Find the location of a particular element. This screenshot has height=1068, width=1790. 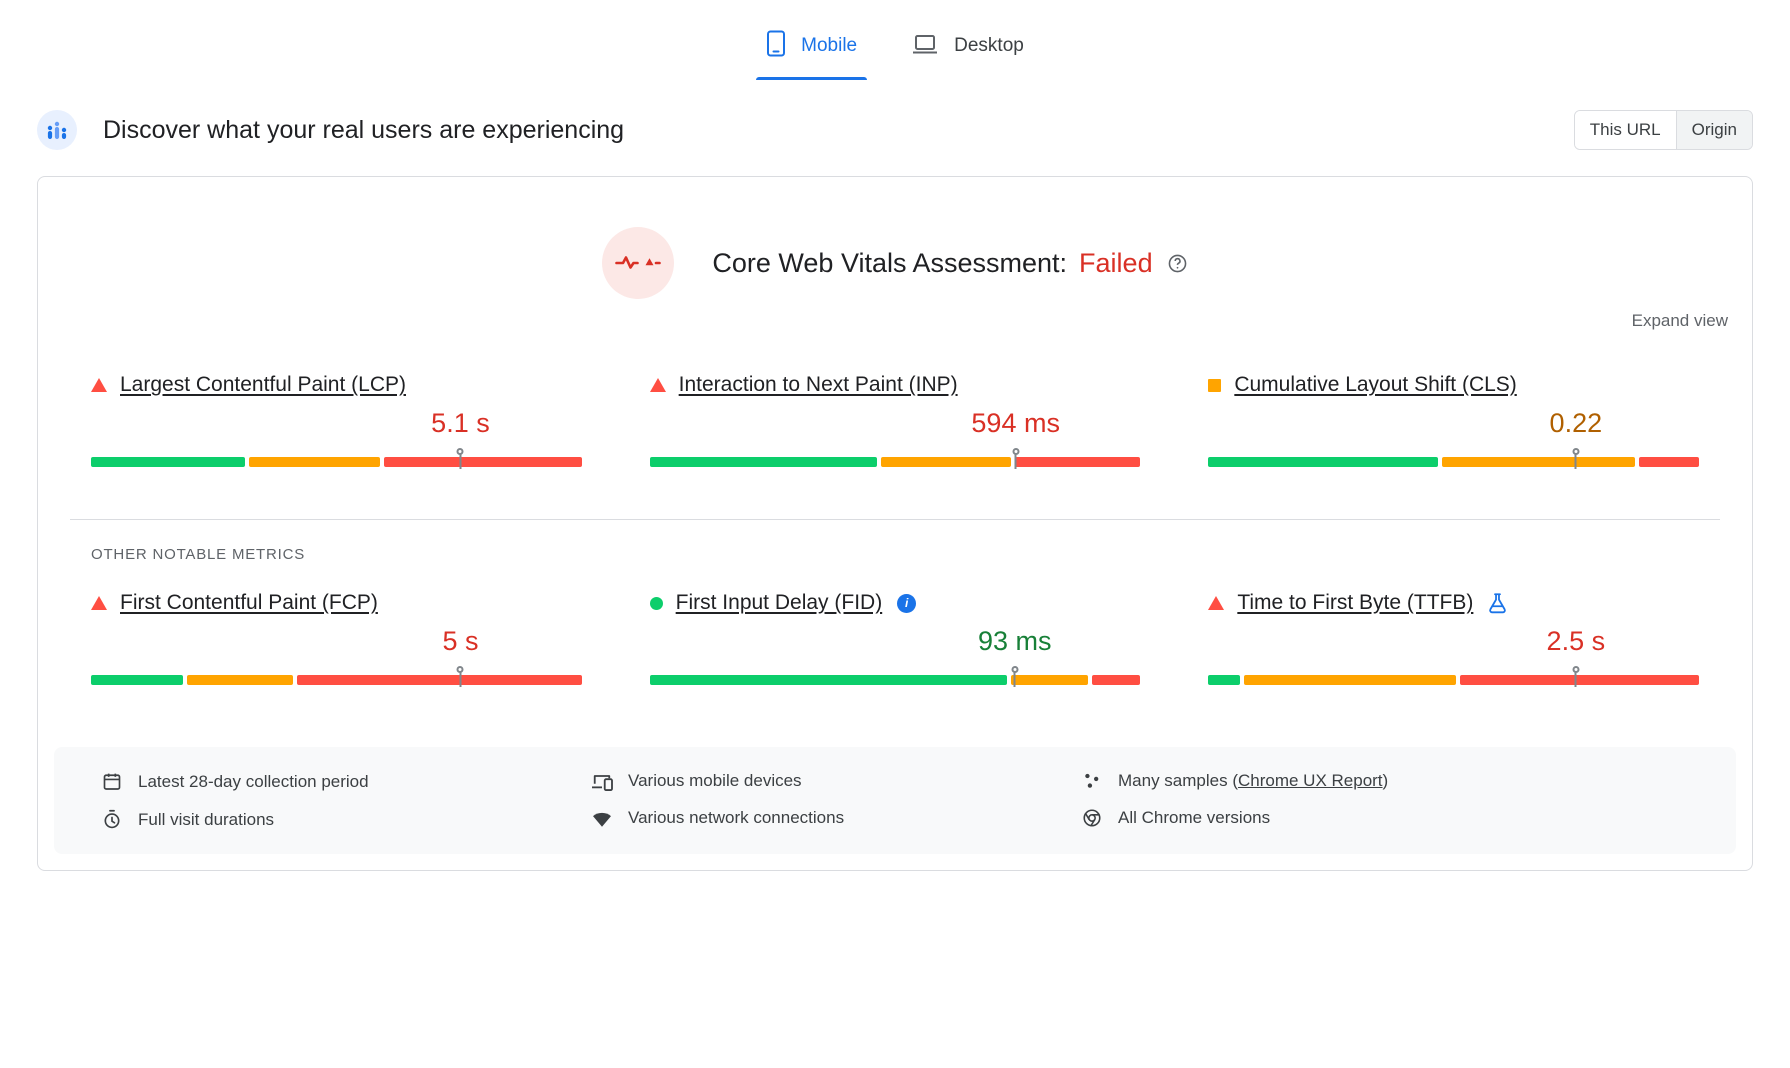

metric-name-link: First Contentful Paint (FCP) is located at coordinates (249, 602).